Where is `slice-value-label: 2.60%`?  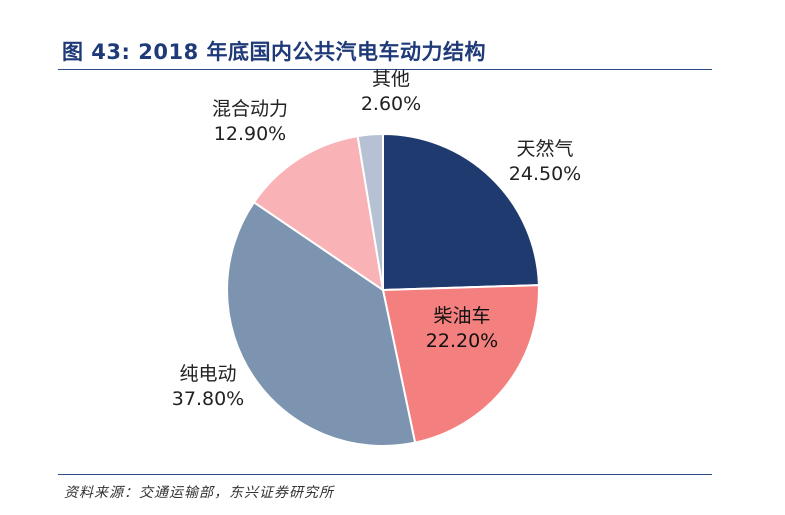 slice-value-label: 2.60% is located at coordinates (391, 104).